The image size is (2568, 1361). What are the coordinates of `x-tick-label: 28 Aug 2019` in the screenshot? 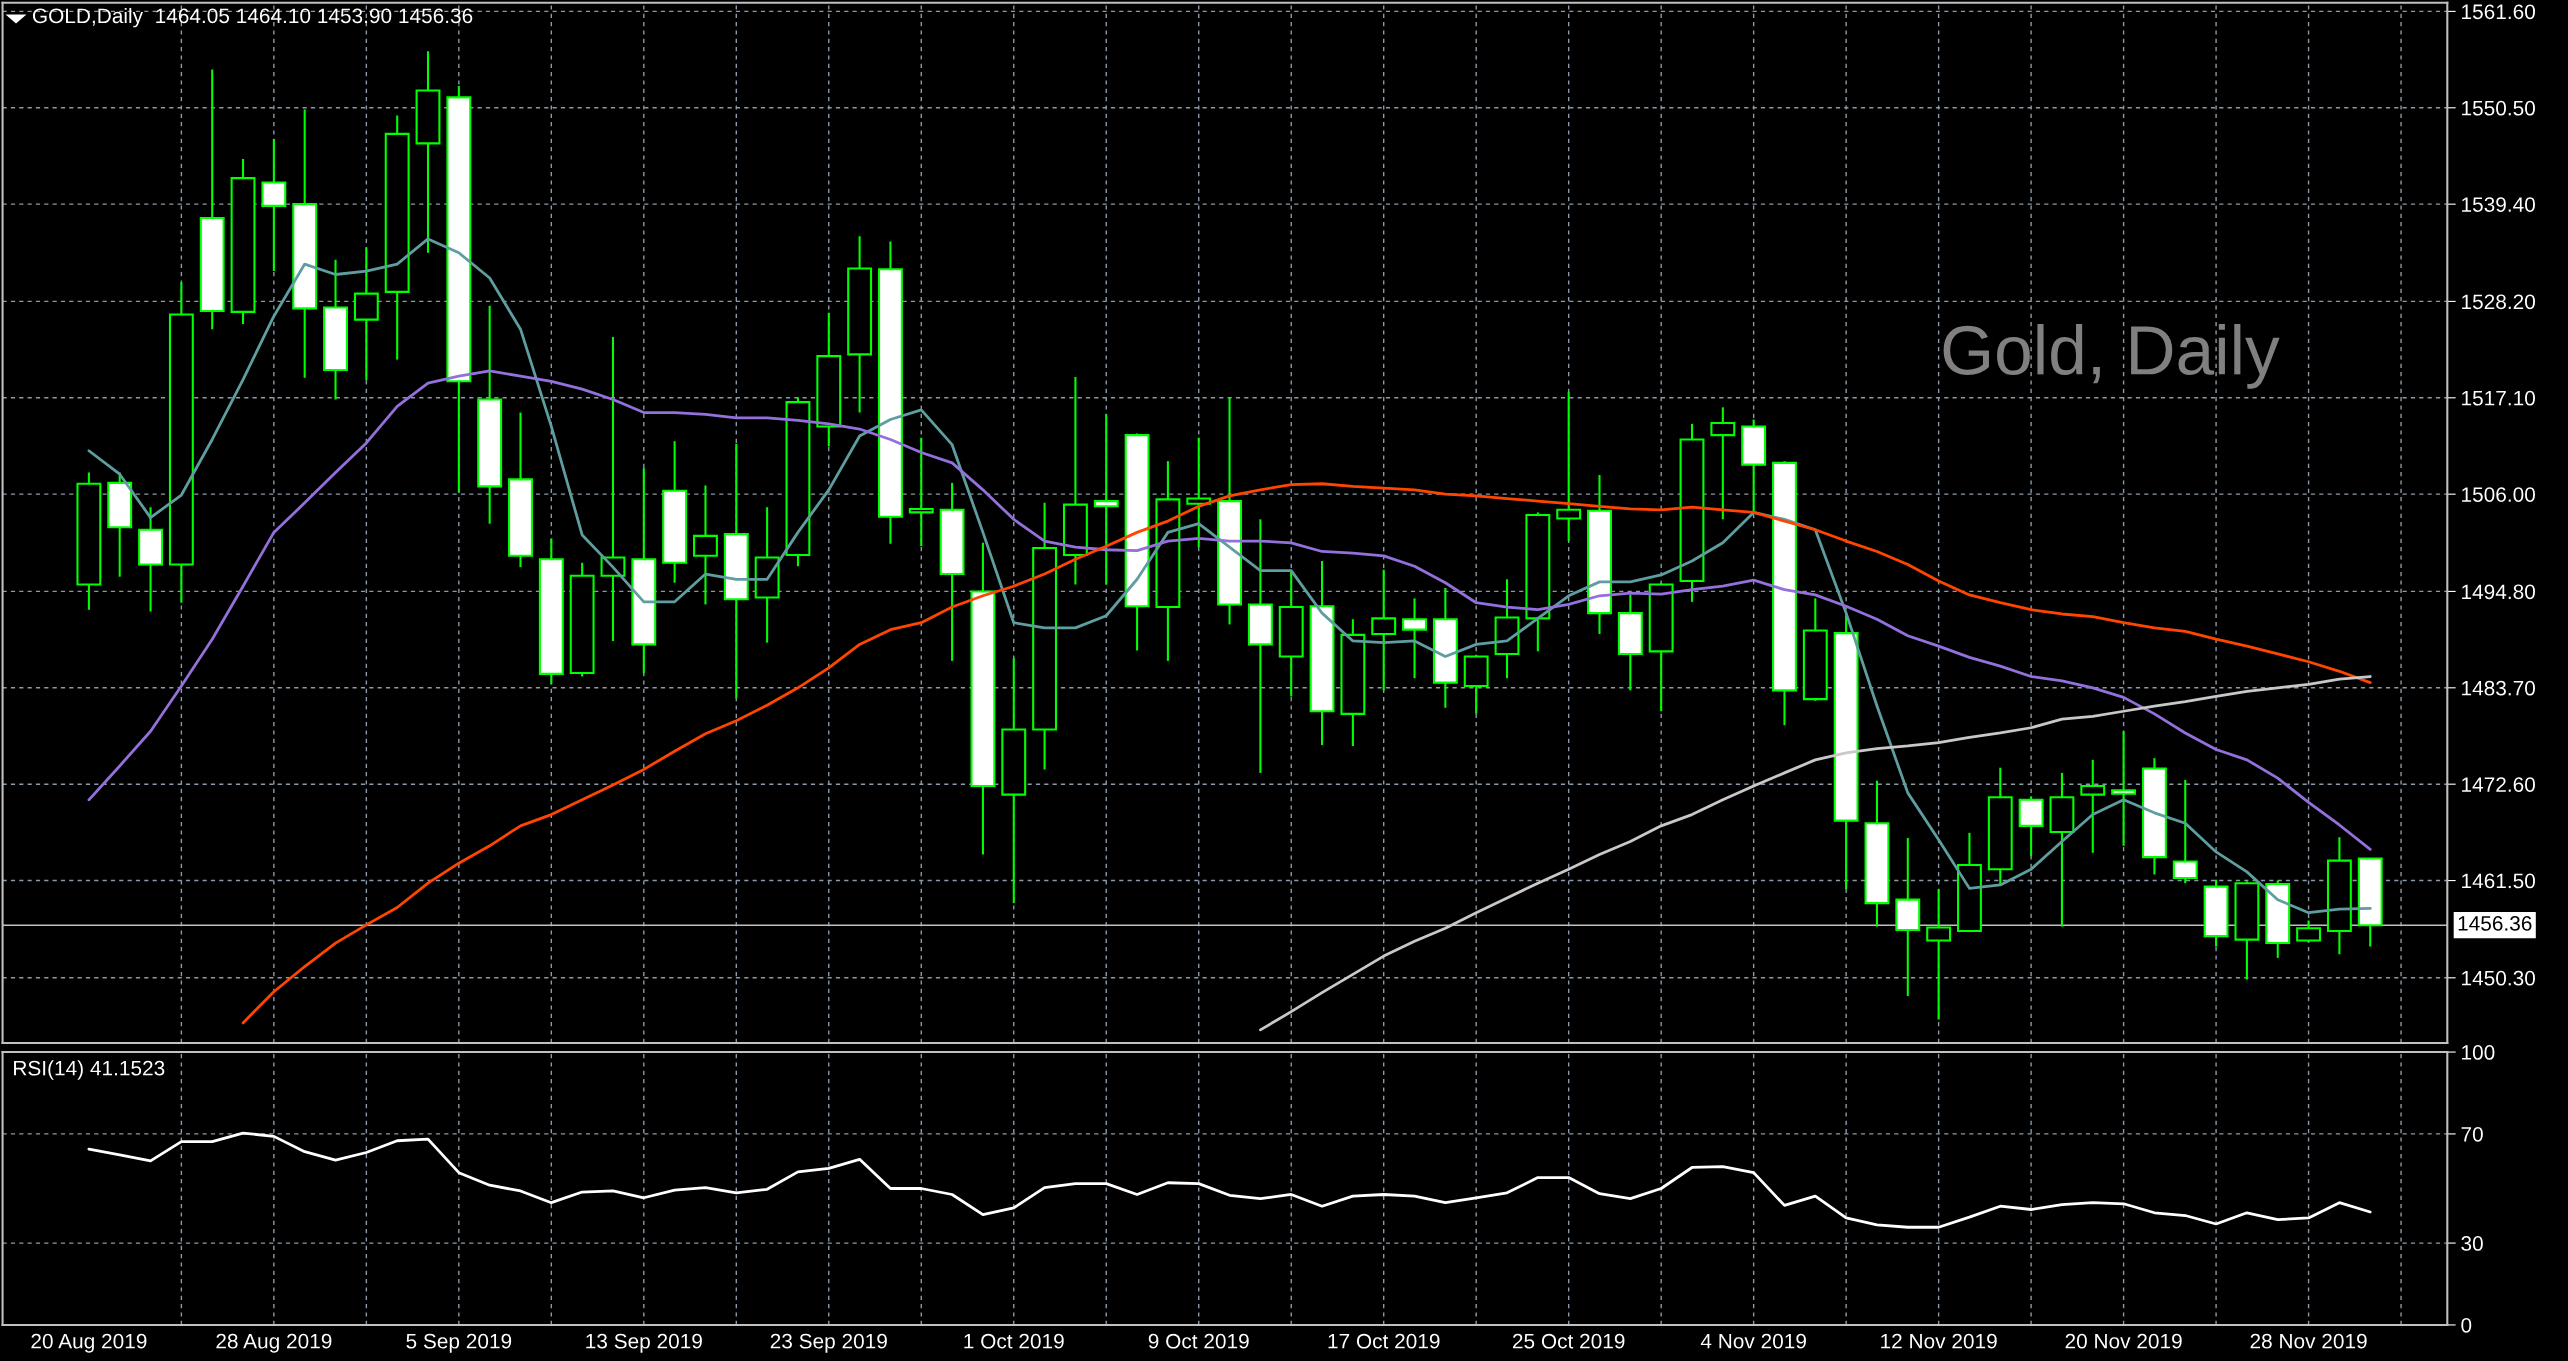 It's located at (274, 1343).